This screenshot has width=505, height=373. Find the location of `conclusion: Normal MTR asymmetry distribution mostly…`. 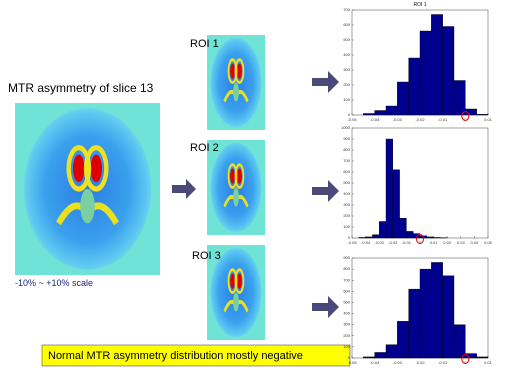

conclusion: Normal MTR asymmetry distribution mostly… is located at coordinates (175, 356).